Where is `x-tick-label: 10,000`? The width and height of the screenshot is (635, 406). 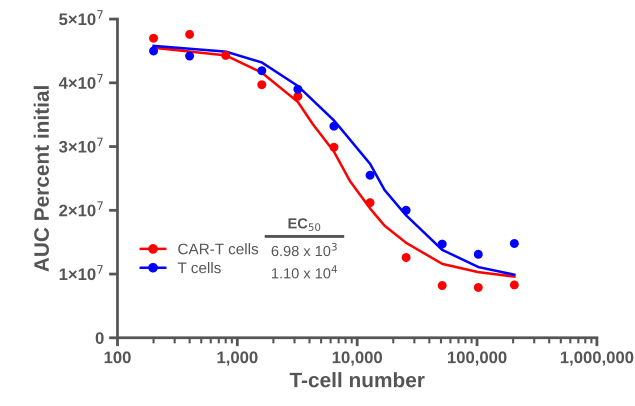
x-tick-label: 10,000 is located at coordinates (357, 358).